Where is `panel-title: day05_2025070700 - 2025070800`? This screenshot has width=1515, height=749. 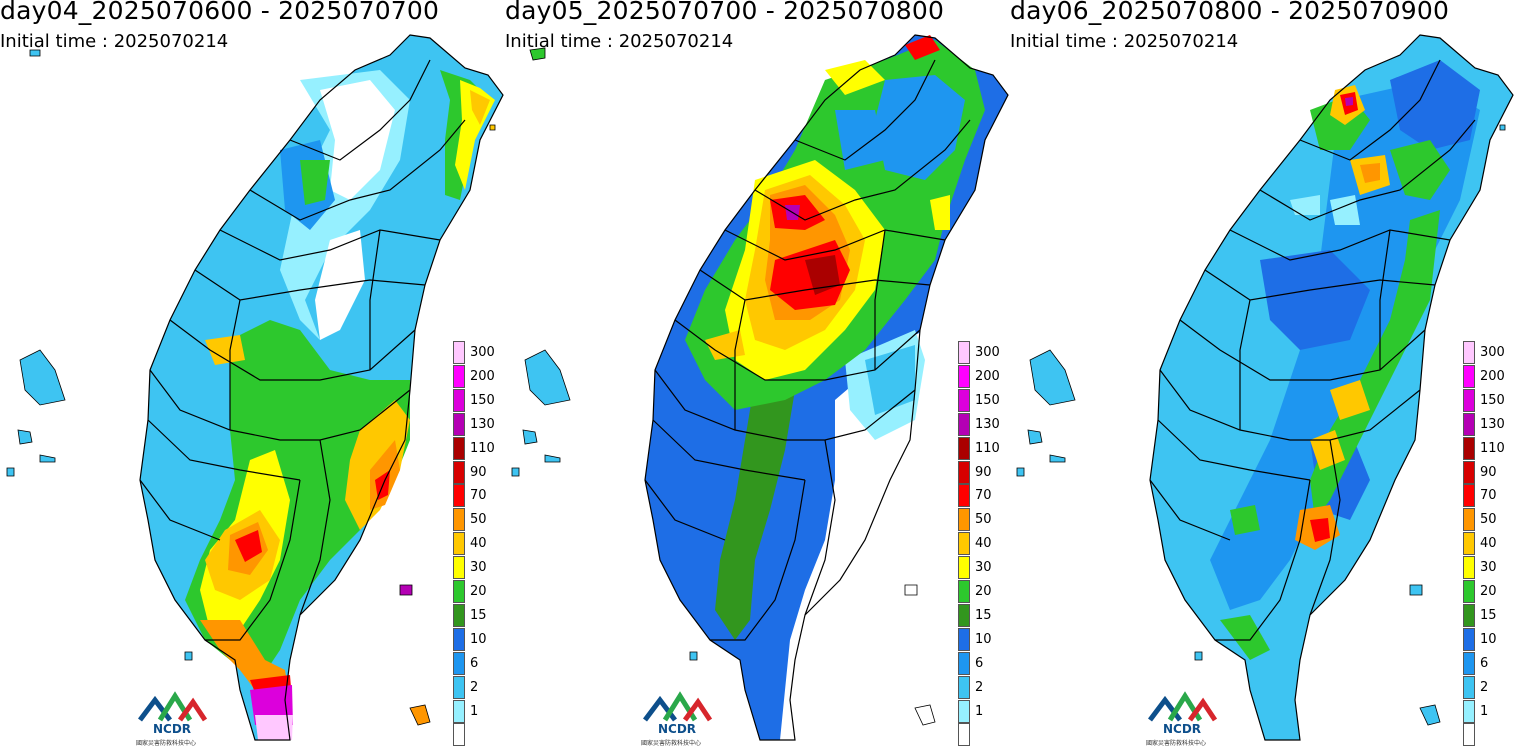
panel-title: day05_2025070700 - 2025070800 is located at coordinates (725, 12).